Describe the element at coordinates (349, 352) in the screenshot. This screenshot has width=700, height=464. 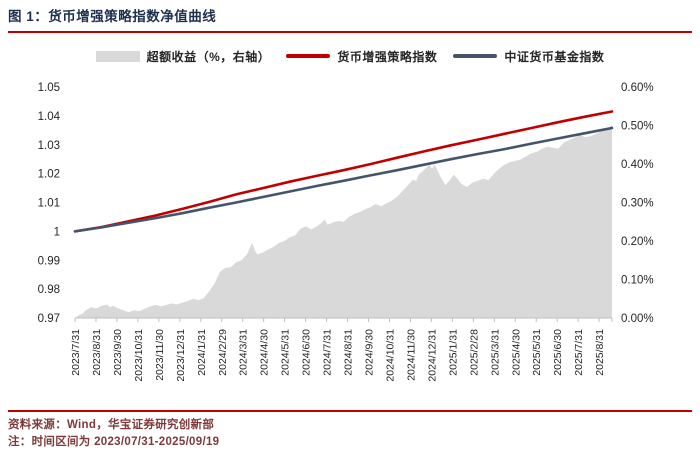
I see `x-tick-label: 2024/8/31` at that location.